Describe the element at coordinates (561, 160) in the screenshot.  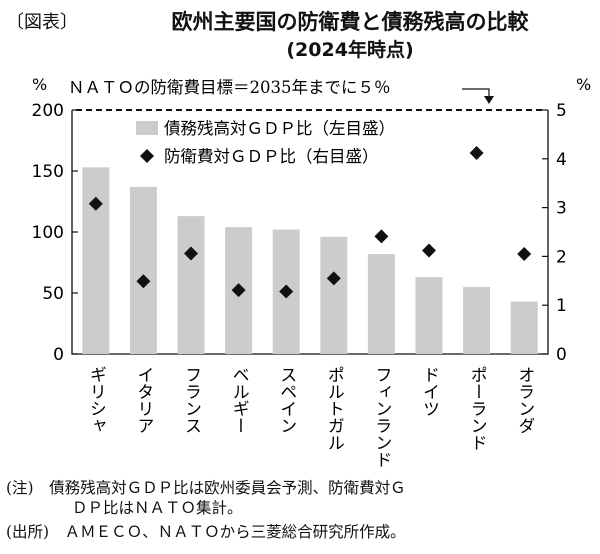
I see `right-tick-label: 4` at that location.